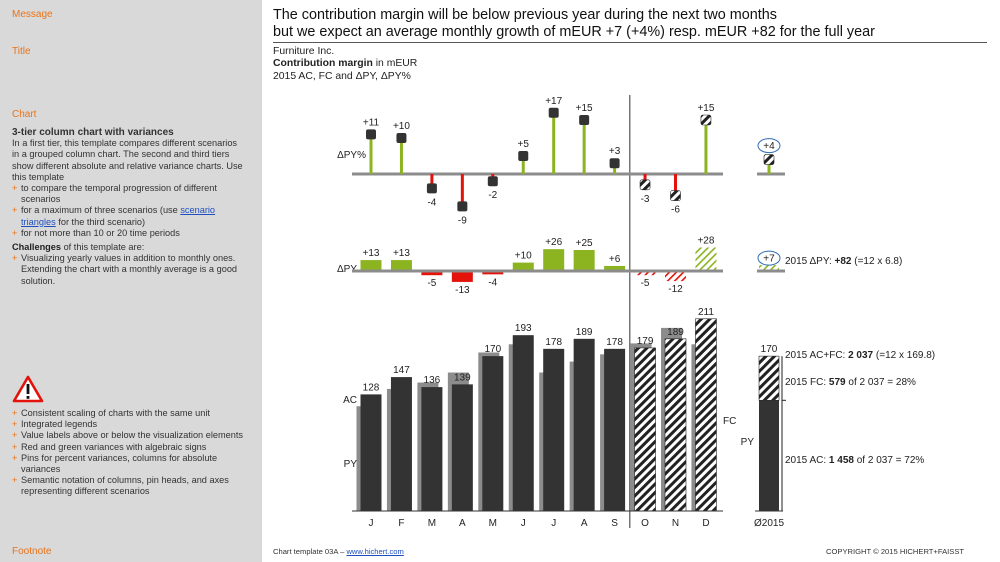  I want to click on warning-bullet: Integrated legends, so click(128, 424).